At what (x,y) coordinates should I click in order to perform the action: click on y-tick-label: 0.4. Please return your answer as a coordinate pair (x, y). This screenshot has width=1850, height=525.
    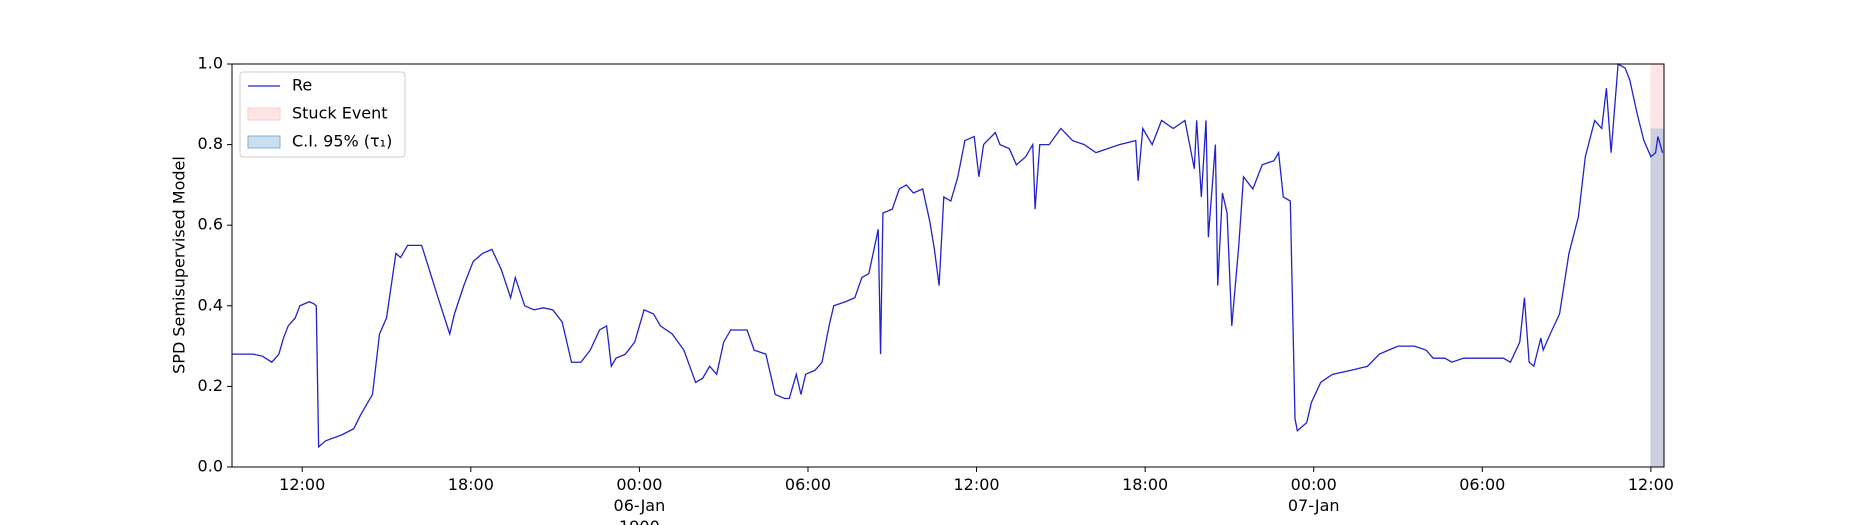
    Looking at the image, I should click on (210, 304).